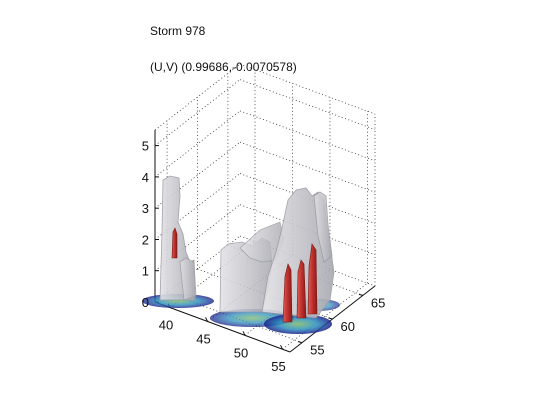  What do you see at coordinates (145, 146) in the screenshot?
I see `z-tick-label: 5` at bounding box center [145, 146].